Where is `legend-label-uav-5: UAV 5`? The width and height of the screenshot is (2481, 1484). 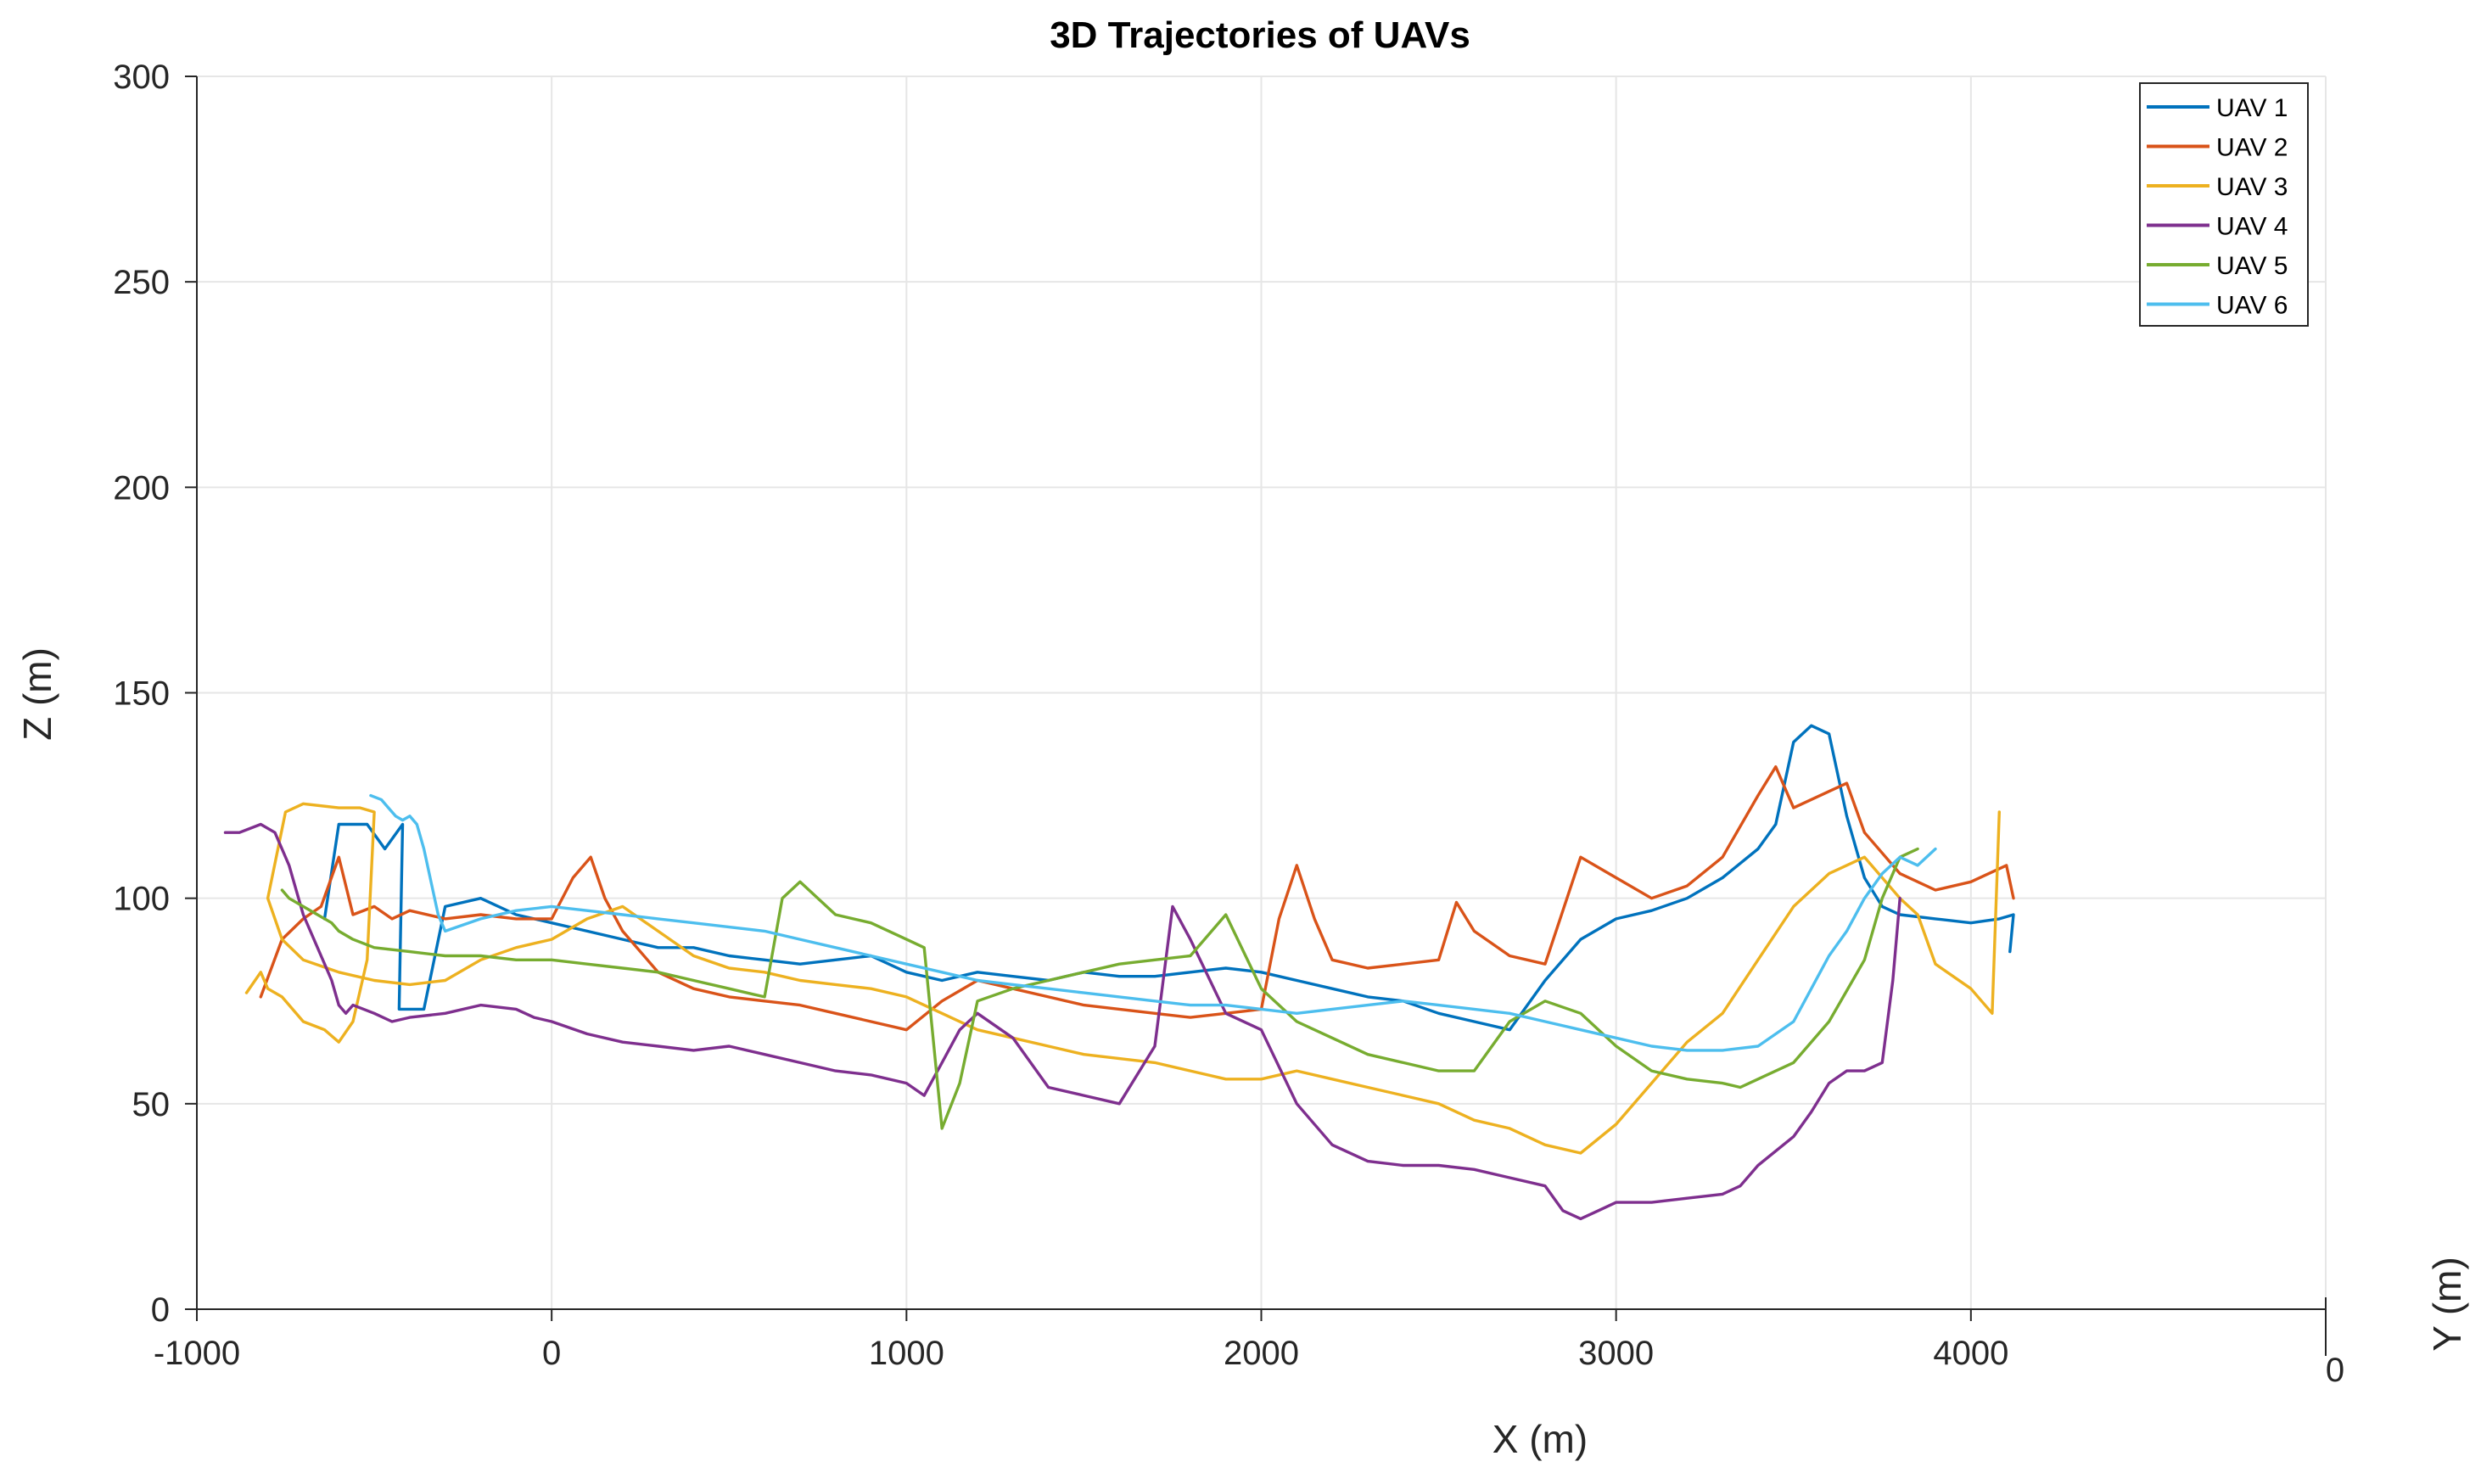 legend-label-uav-5: UAV 5 is located at coordinates (2252, 266).